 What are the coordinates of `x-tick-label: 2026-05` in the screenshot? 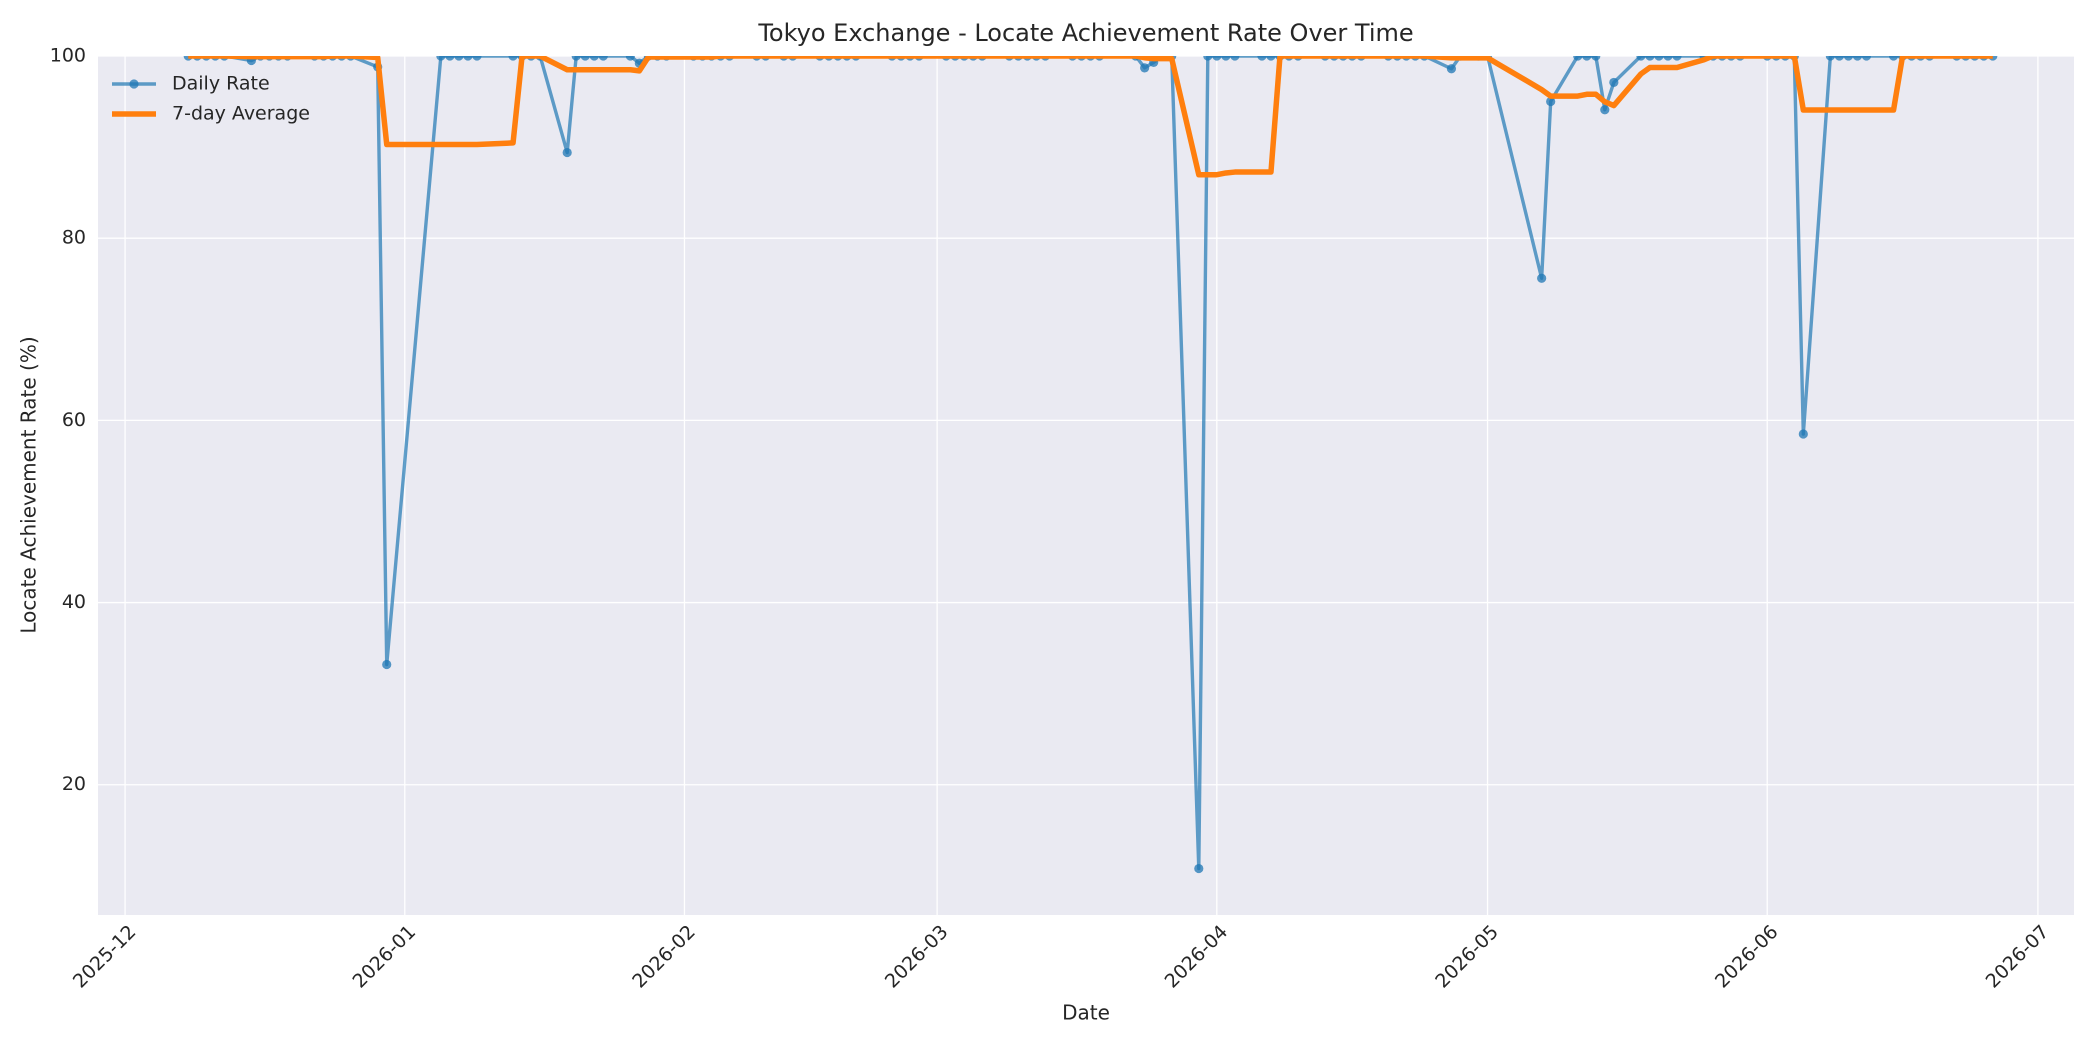 It's located at (1467, 957).